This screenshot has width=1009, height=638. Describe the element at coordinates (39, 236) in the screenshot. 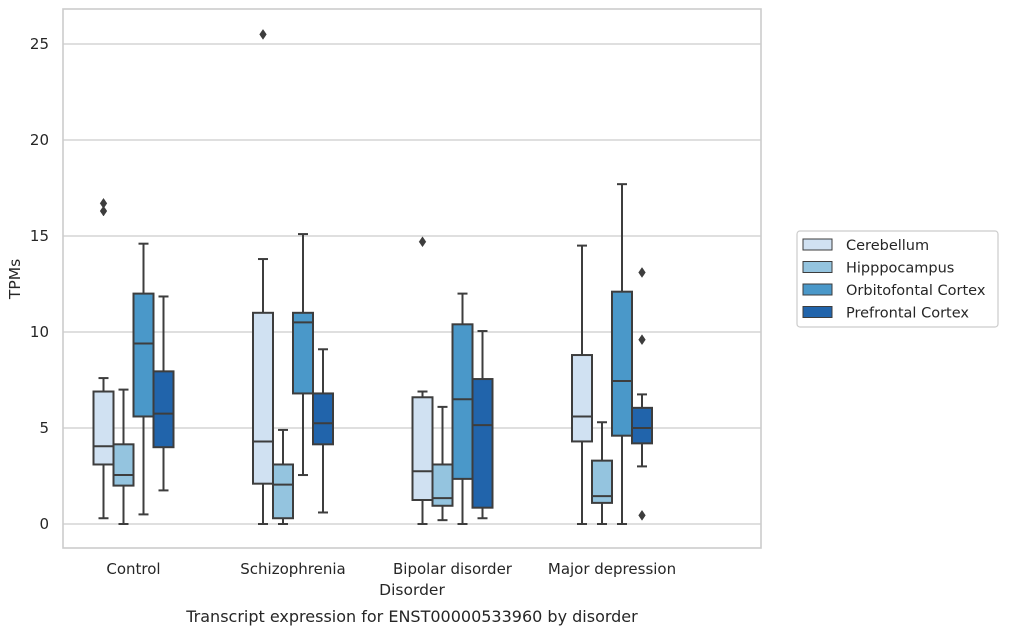

I see `y-tick-label: 15` at that location.